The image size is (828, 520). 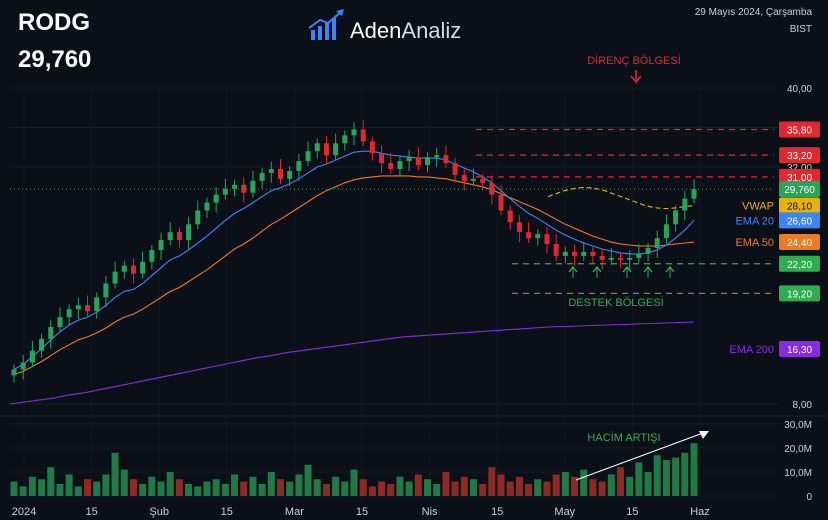 I want to click on level-badge-support, so click(x=799, y=263).